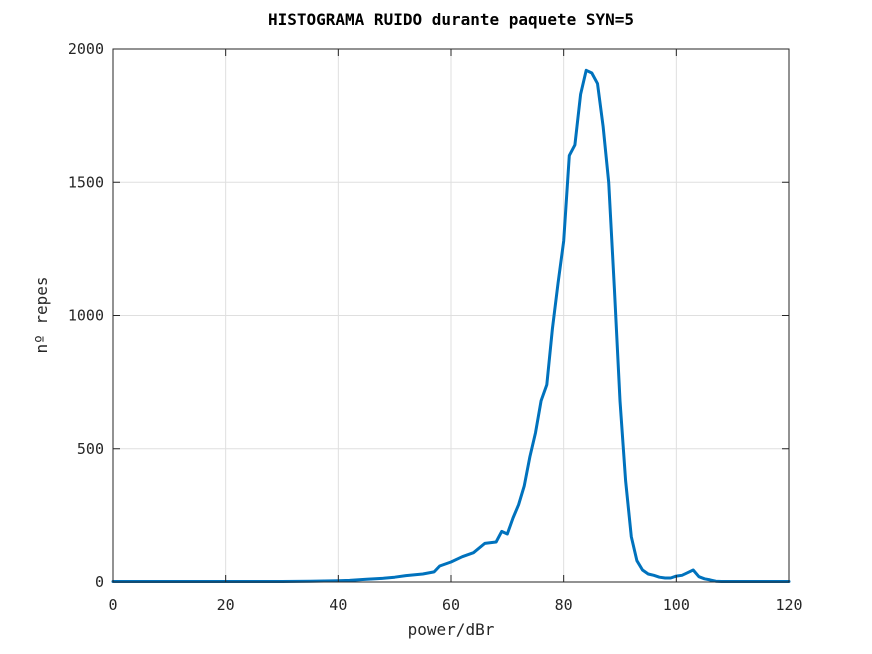 The width and height of the screenshot is (872, 654). What do you see at coordinates (451, 605) in the screenshot?
I see `x-tick-label: 60` at bounding box center [451, 605].